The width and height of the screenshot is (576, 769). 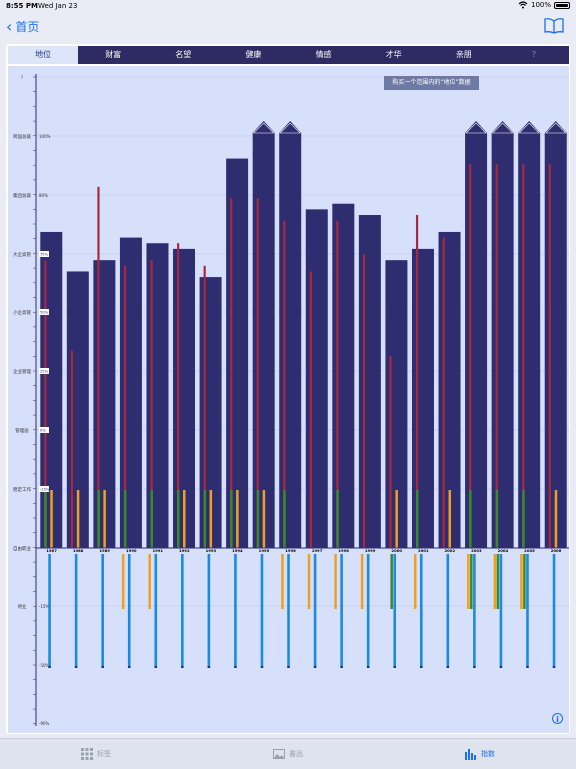 I want to click on inner-pct-label: 0%, so click(x=43, y=431).